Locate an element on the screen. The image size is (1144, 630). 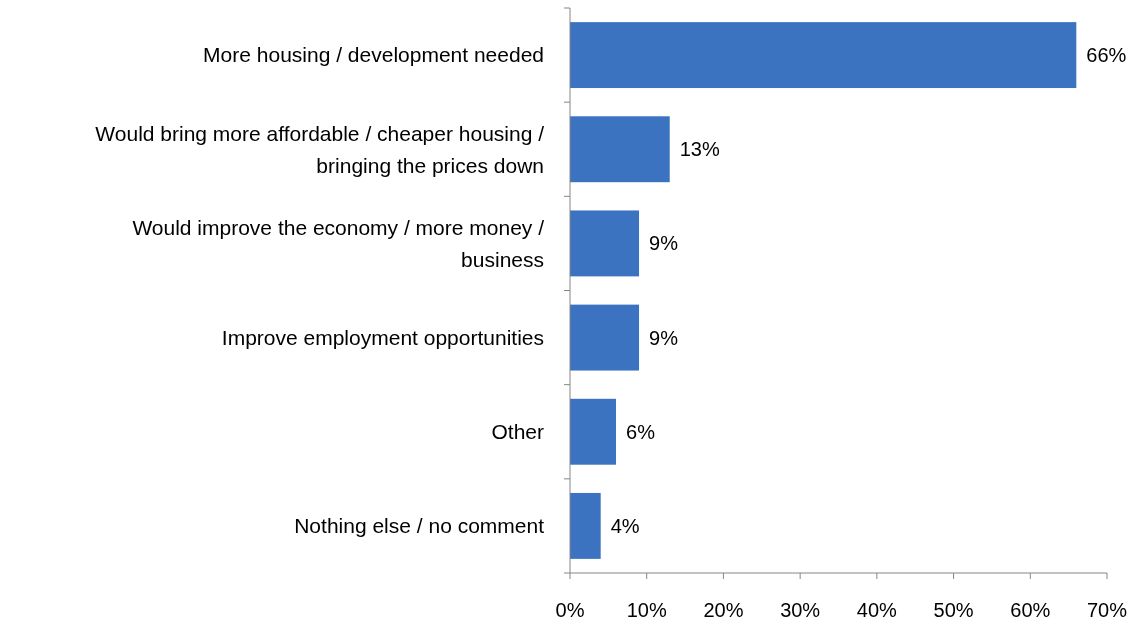
data-label: 13% is located at coordinates (699, 149).